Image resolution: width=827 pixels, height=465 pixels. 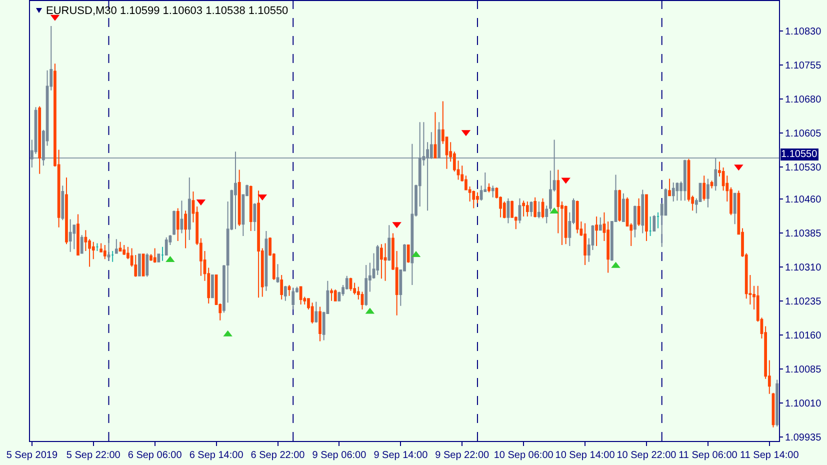 What do you see at coordinates (401, 455) in the screenshot?
I see `x-tick-label: 9 Sep 14:00` at bounding box center [401, 455].